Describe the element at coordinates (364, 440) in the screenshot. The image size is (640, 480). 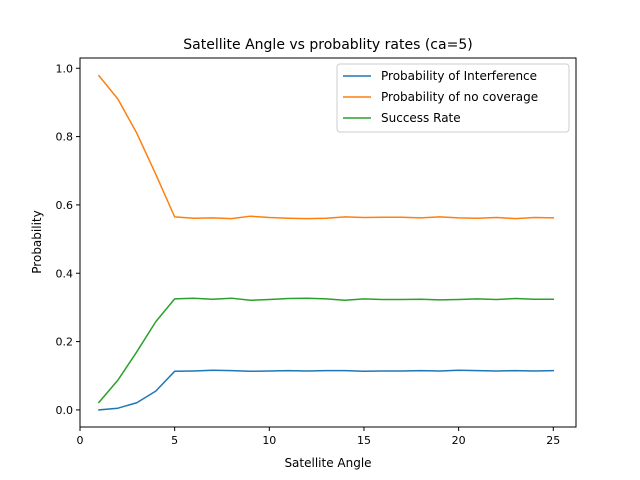
I see `x-tick-label: 15` at that location.